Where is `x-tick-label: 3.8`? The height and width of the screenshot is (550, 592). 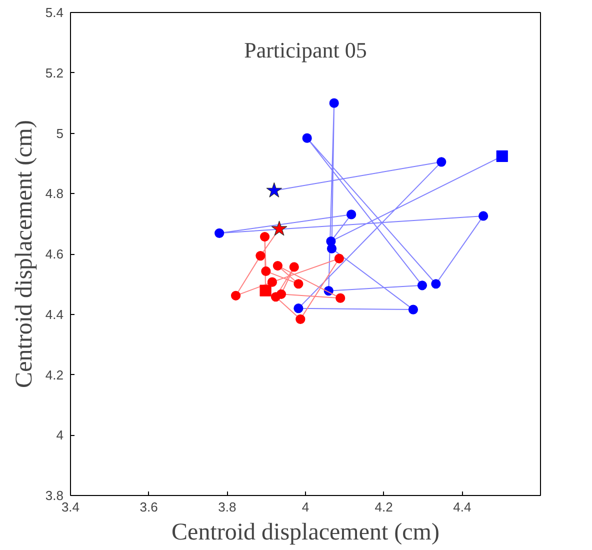 x-tick-label: 3.8 is located at coordinates (227, 507).